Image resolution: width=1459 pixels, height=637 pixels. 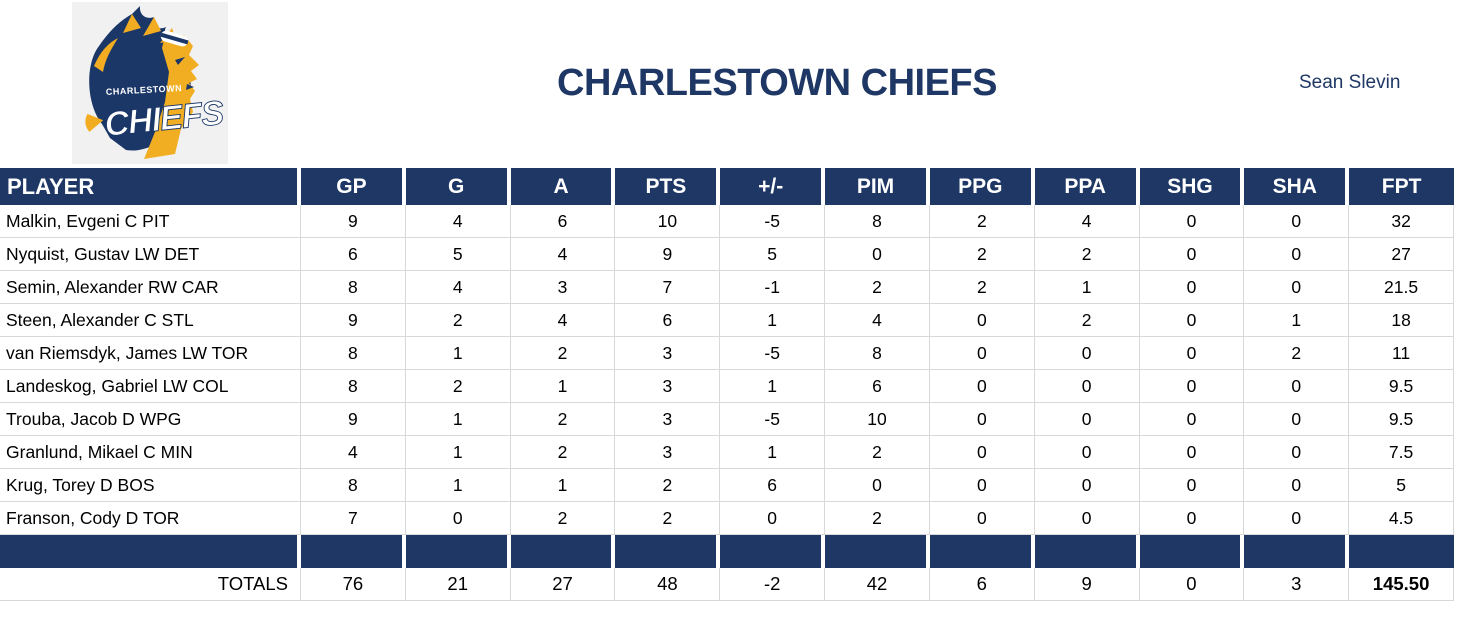 I want to click on column-header-pim: PIM, so click(x=877, y=186).